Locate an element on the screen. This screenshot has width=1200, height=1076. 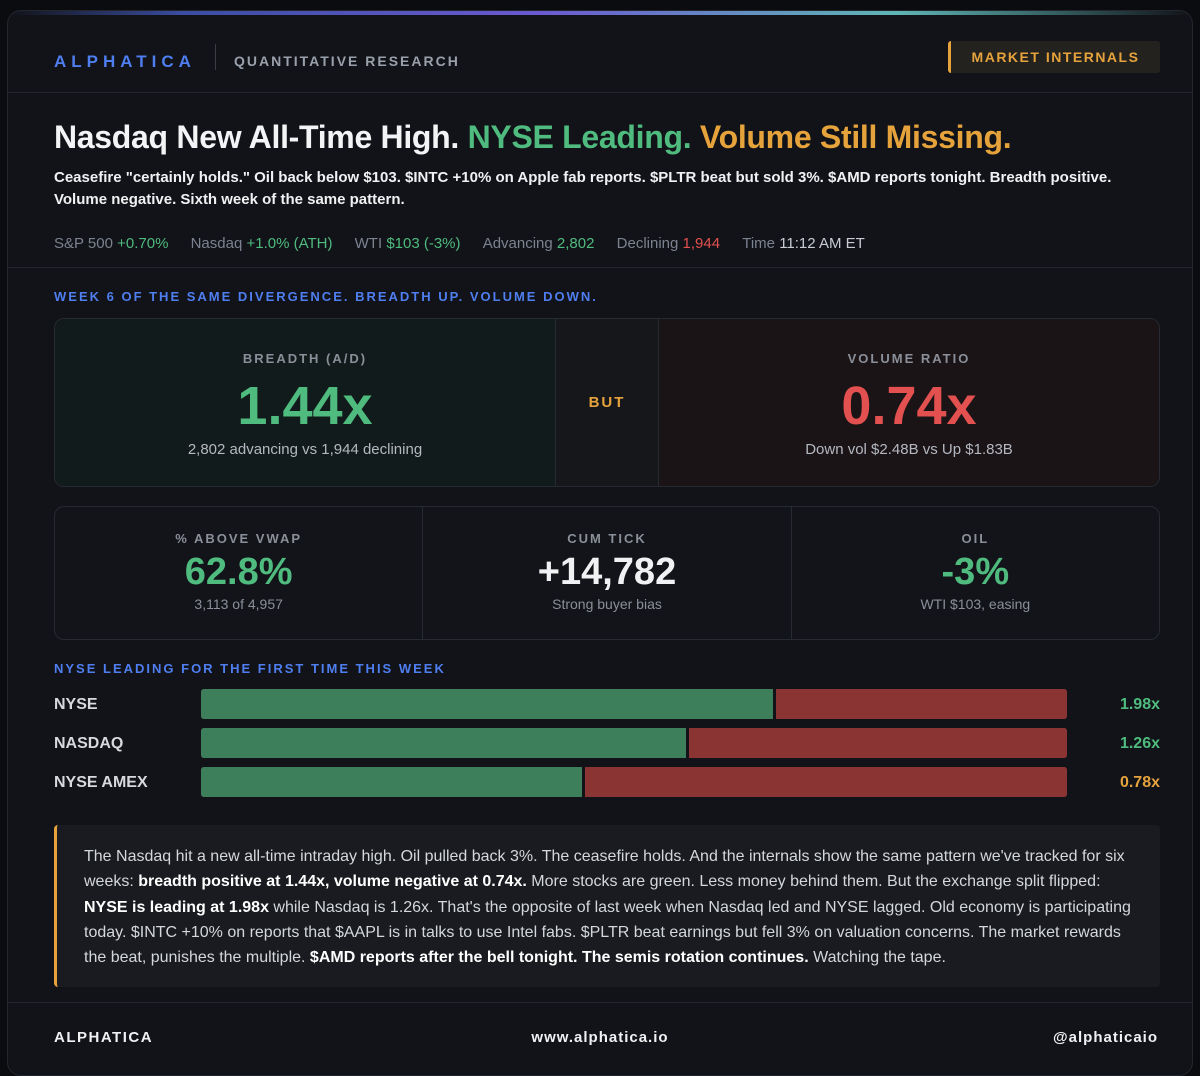
stat-label: WTI is located at coordinates (368, 243).